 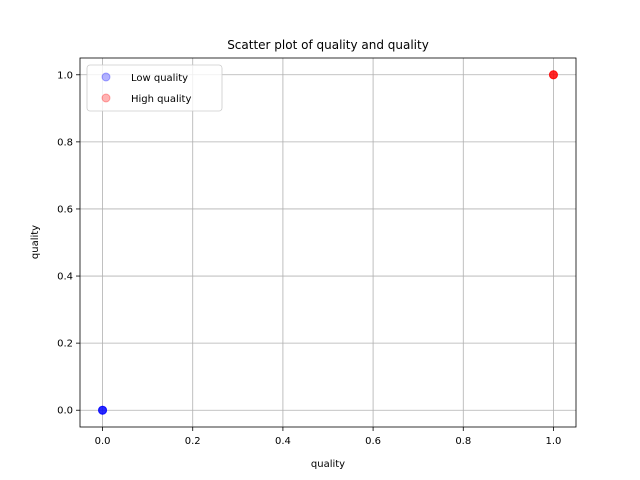 What do you see at coordinates (65, 209) in the screenshot?
I see `y-tick-label: 0.6` at bounding box center [65, 209].